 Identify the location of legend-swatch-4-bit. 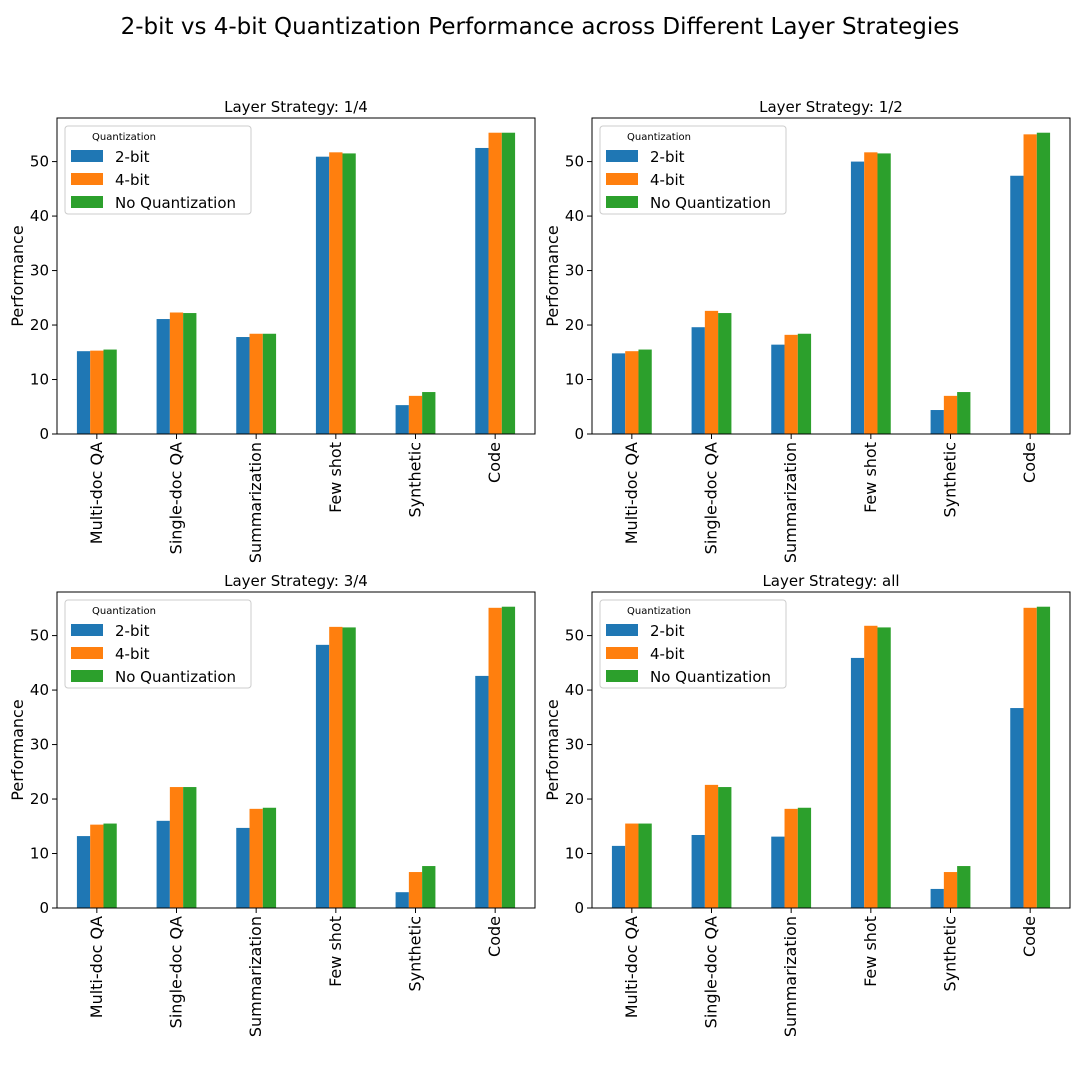
(622, 179).